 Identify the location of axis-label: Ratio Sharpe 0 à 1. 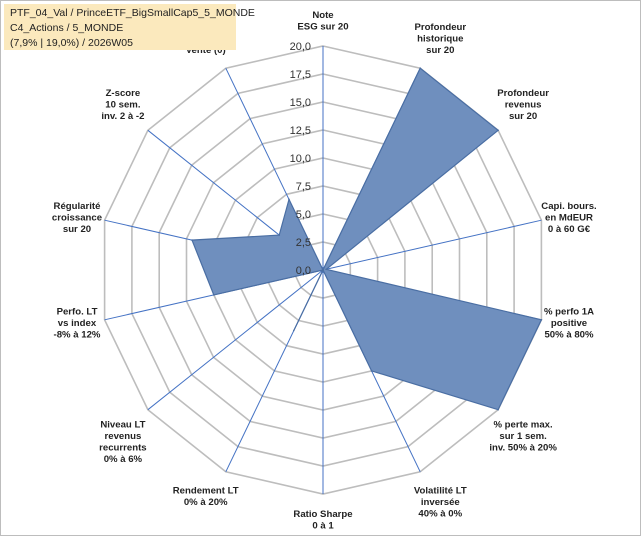
(322, 520).